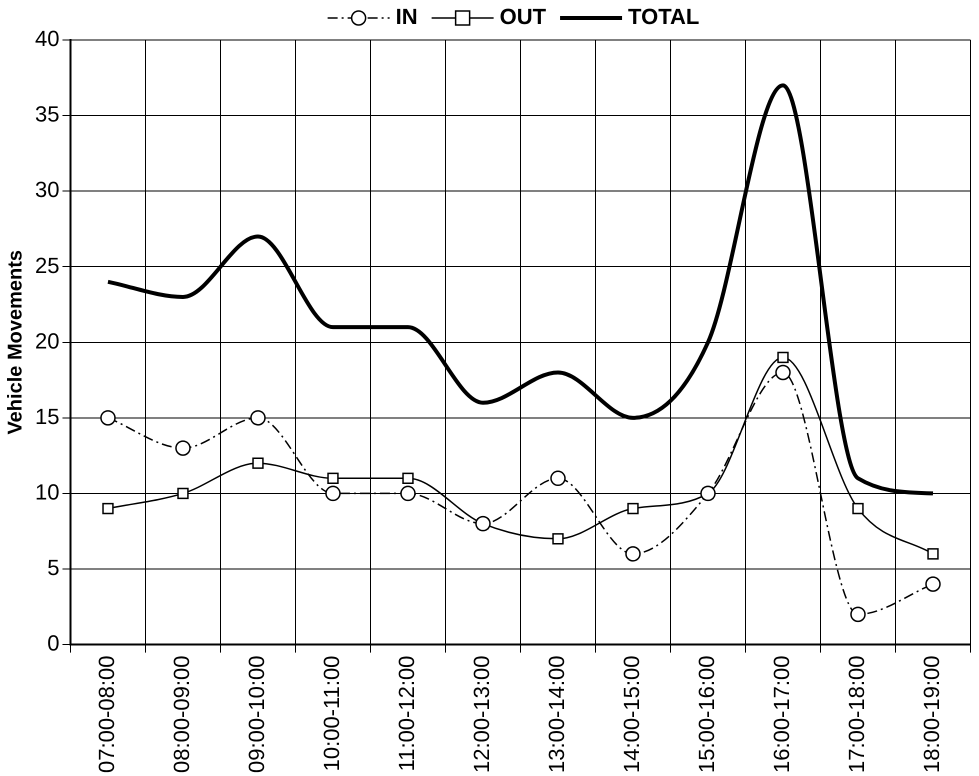 This screenshot has width=979, height=776. Describe the element at coordinates (47, 189) in the screenshot. I see `y-tick-label: 30` at that location.